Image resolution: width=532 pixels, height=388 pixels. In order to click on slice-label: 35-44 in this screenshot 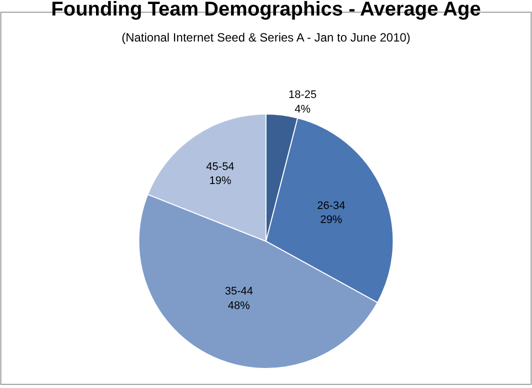, I will do `click(238, 292)`.